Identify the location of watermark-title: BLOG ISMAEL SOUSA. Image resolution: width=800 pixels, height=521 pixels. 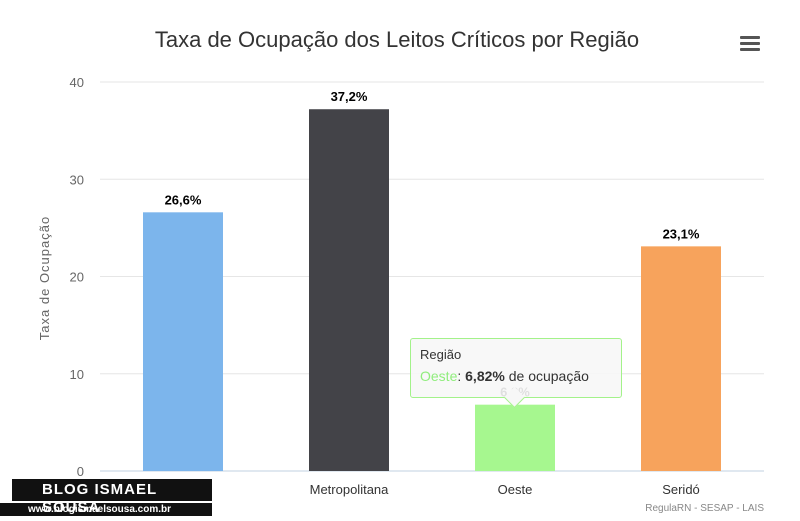
(112, 497).